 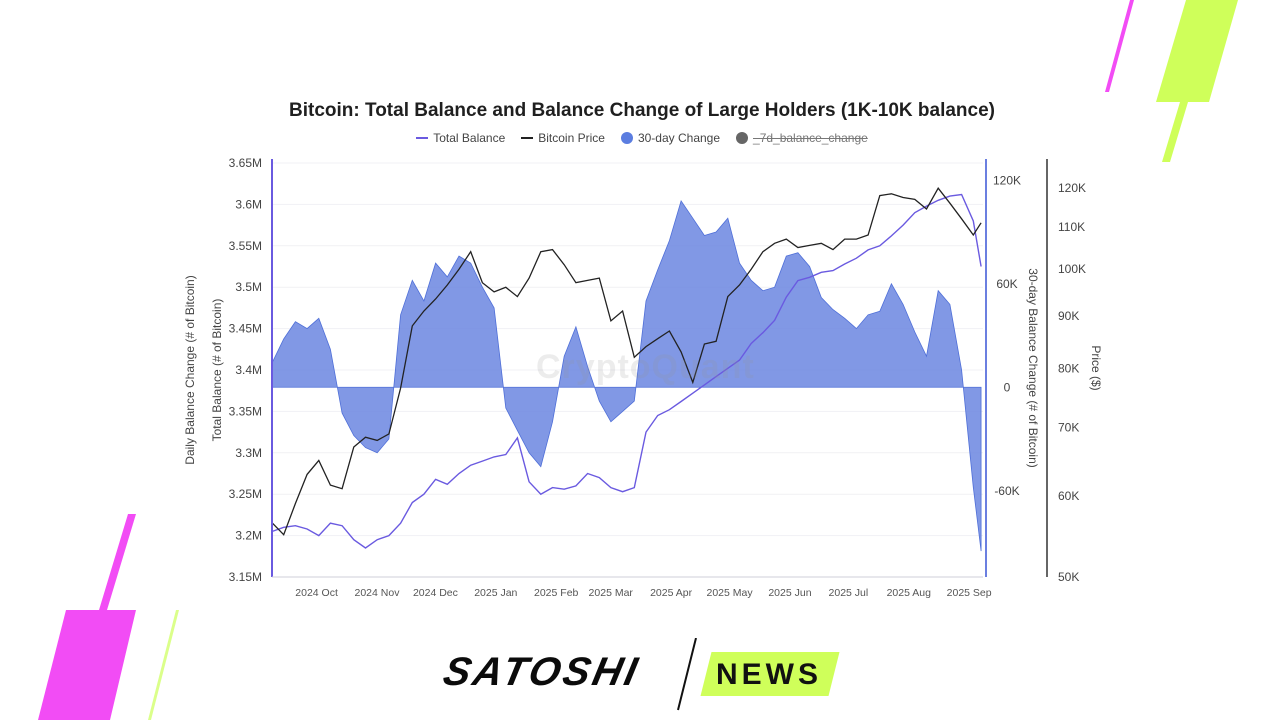 I want to click on legend-total-balance: Total Balance, so click(x=460, y=138).